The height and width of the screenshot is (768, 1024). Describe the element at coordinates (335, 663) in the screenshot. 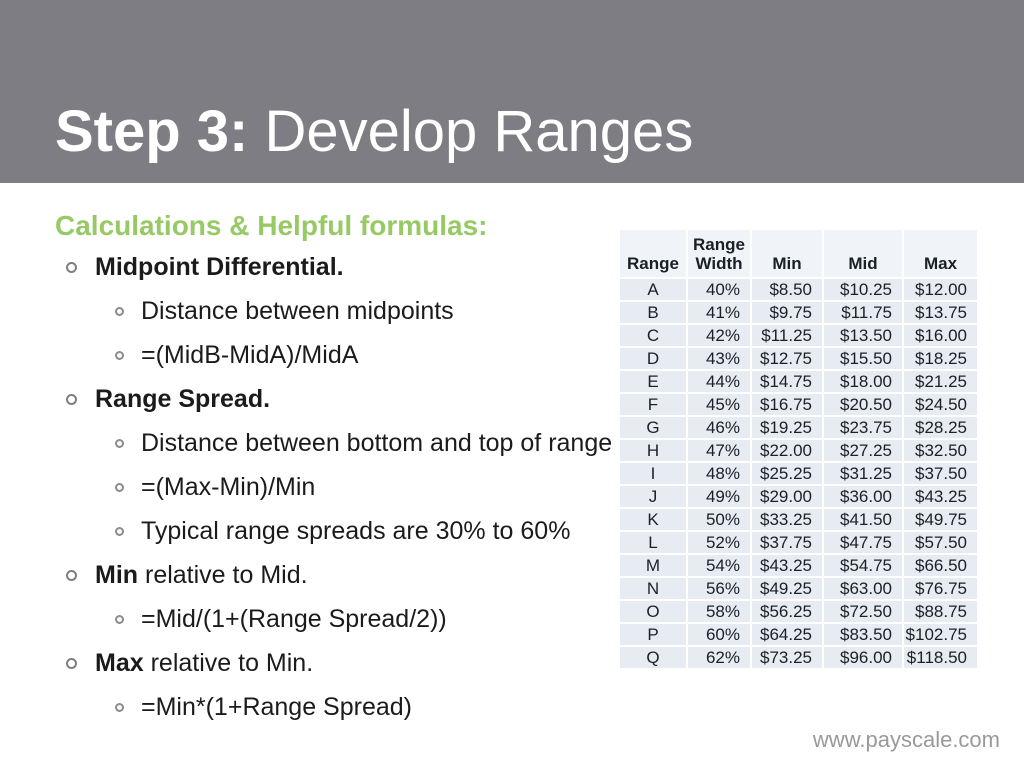

I see `bullet-item: Max relative to Min.` at that location.